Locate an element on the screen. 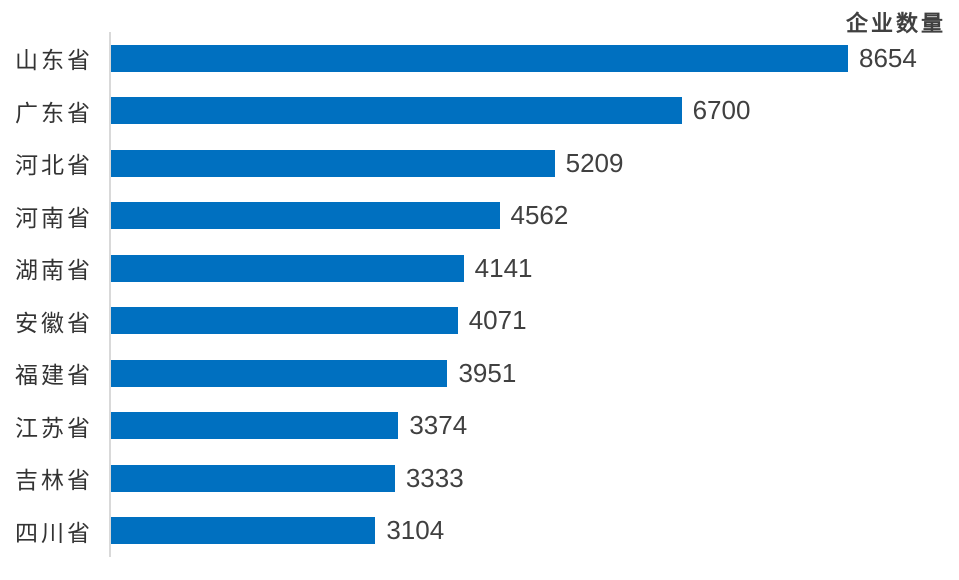 This screenshot has width=959, height=580. category-label: 河南省 is located at coordinates (54, 218).